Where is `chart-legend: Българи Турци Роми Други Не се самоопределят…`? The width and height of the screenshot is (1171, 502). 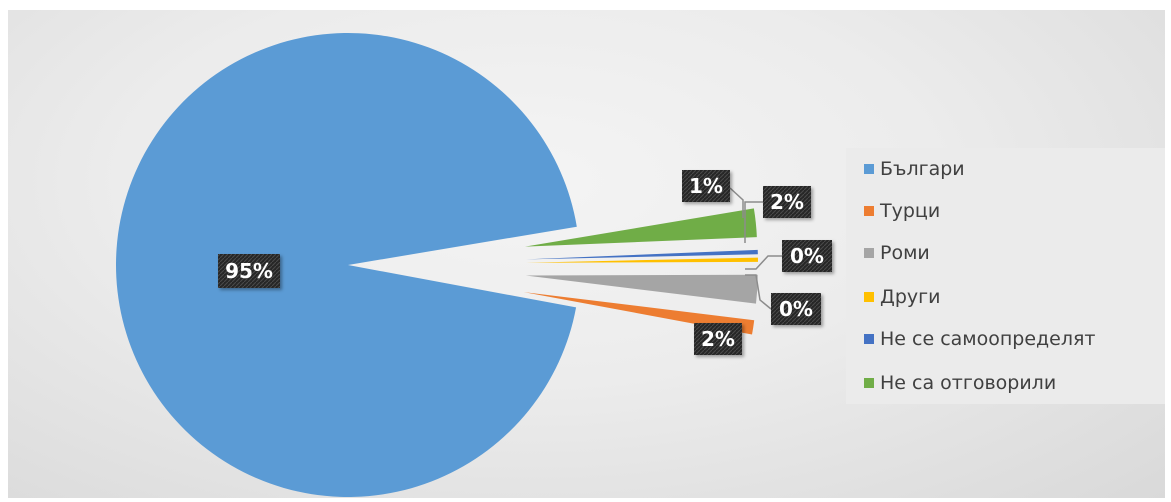
chart-legend: Българи Турци Роми Други Не се самоопределят… is located at coordinates (1005, 276).